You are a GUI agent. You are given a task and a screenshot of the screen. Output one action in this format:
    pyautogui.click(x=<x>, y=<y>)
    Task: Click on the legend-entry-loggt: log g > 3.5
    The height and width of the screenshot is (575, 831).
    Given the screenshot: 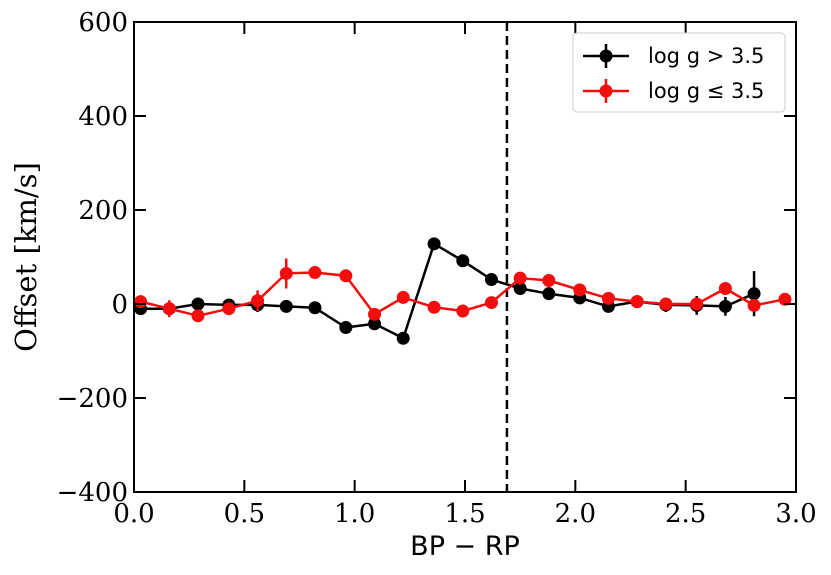 What is the action you would take?
    pyautogui.click(x=673, y=56)
    